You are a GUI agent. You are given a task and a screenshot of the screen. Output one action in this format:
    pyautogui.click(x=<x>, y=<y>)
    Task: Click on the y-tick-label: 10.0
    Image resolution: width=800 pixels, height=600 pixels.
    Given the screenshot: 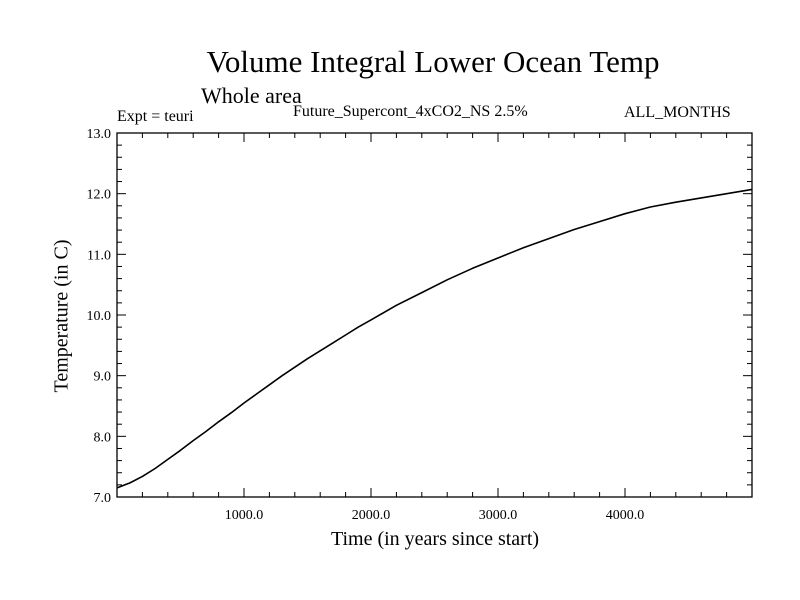 What is the action you would take?
    pyautogui.click(x=99, y=316)
    